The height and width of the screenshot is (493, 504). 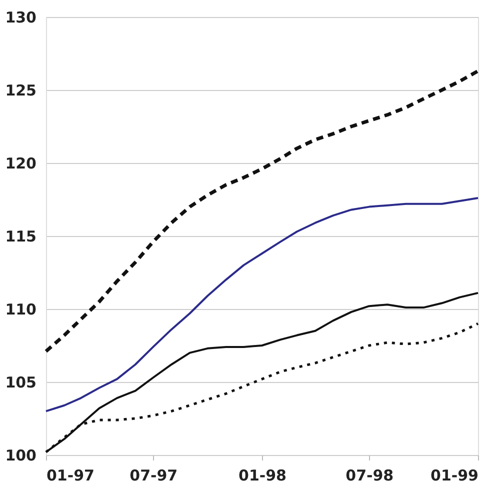 What do you see at coordinates (454, 475) in the screenshot?
I see `x-tick-label: 01-99` at bounding box center [454, 475].